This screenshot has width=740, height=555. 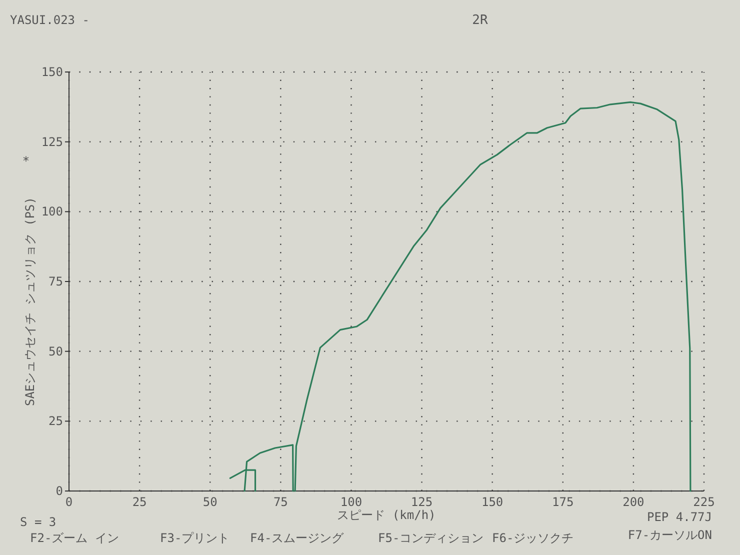 What do you see at coordinates (50, 20) in the screenshot?
I see `text: YASUI.023 -` at bounding box center [50, 20].